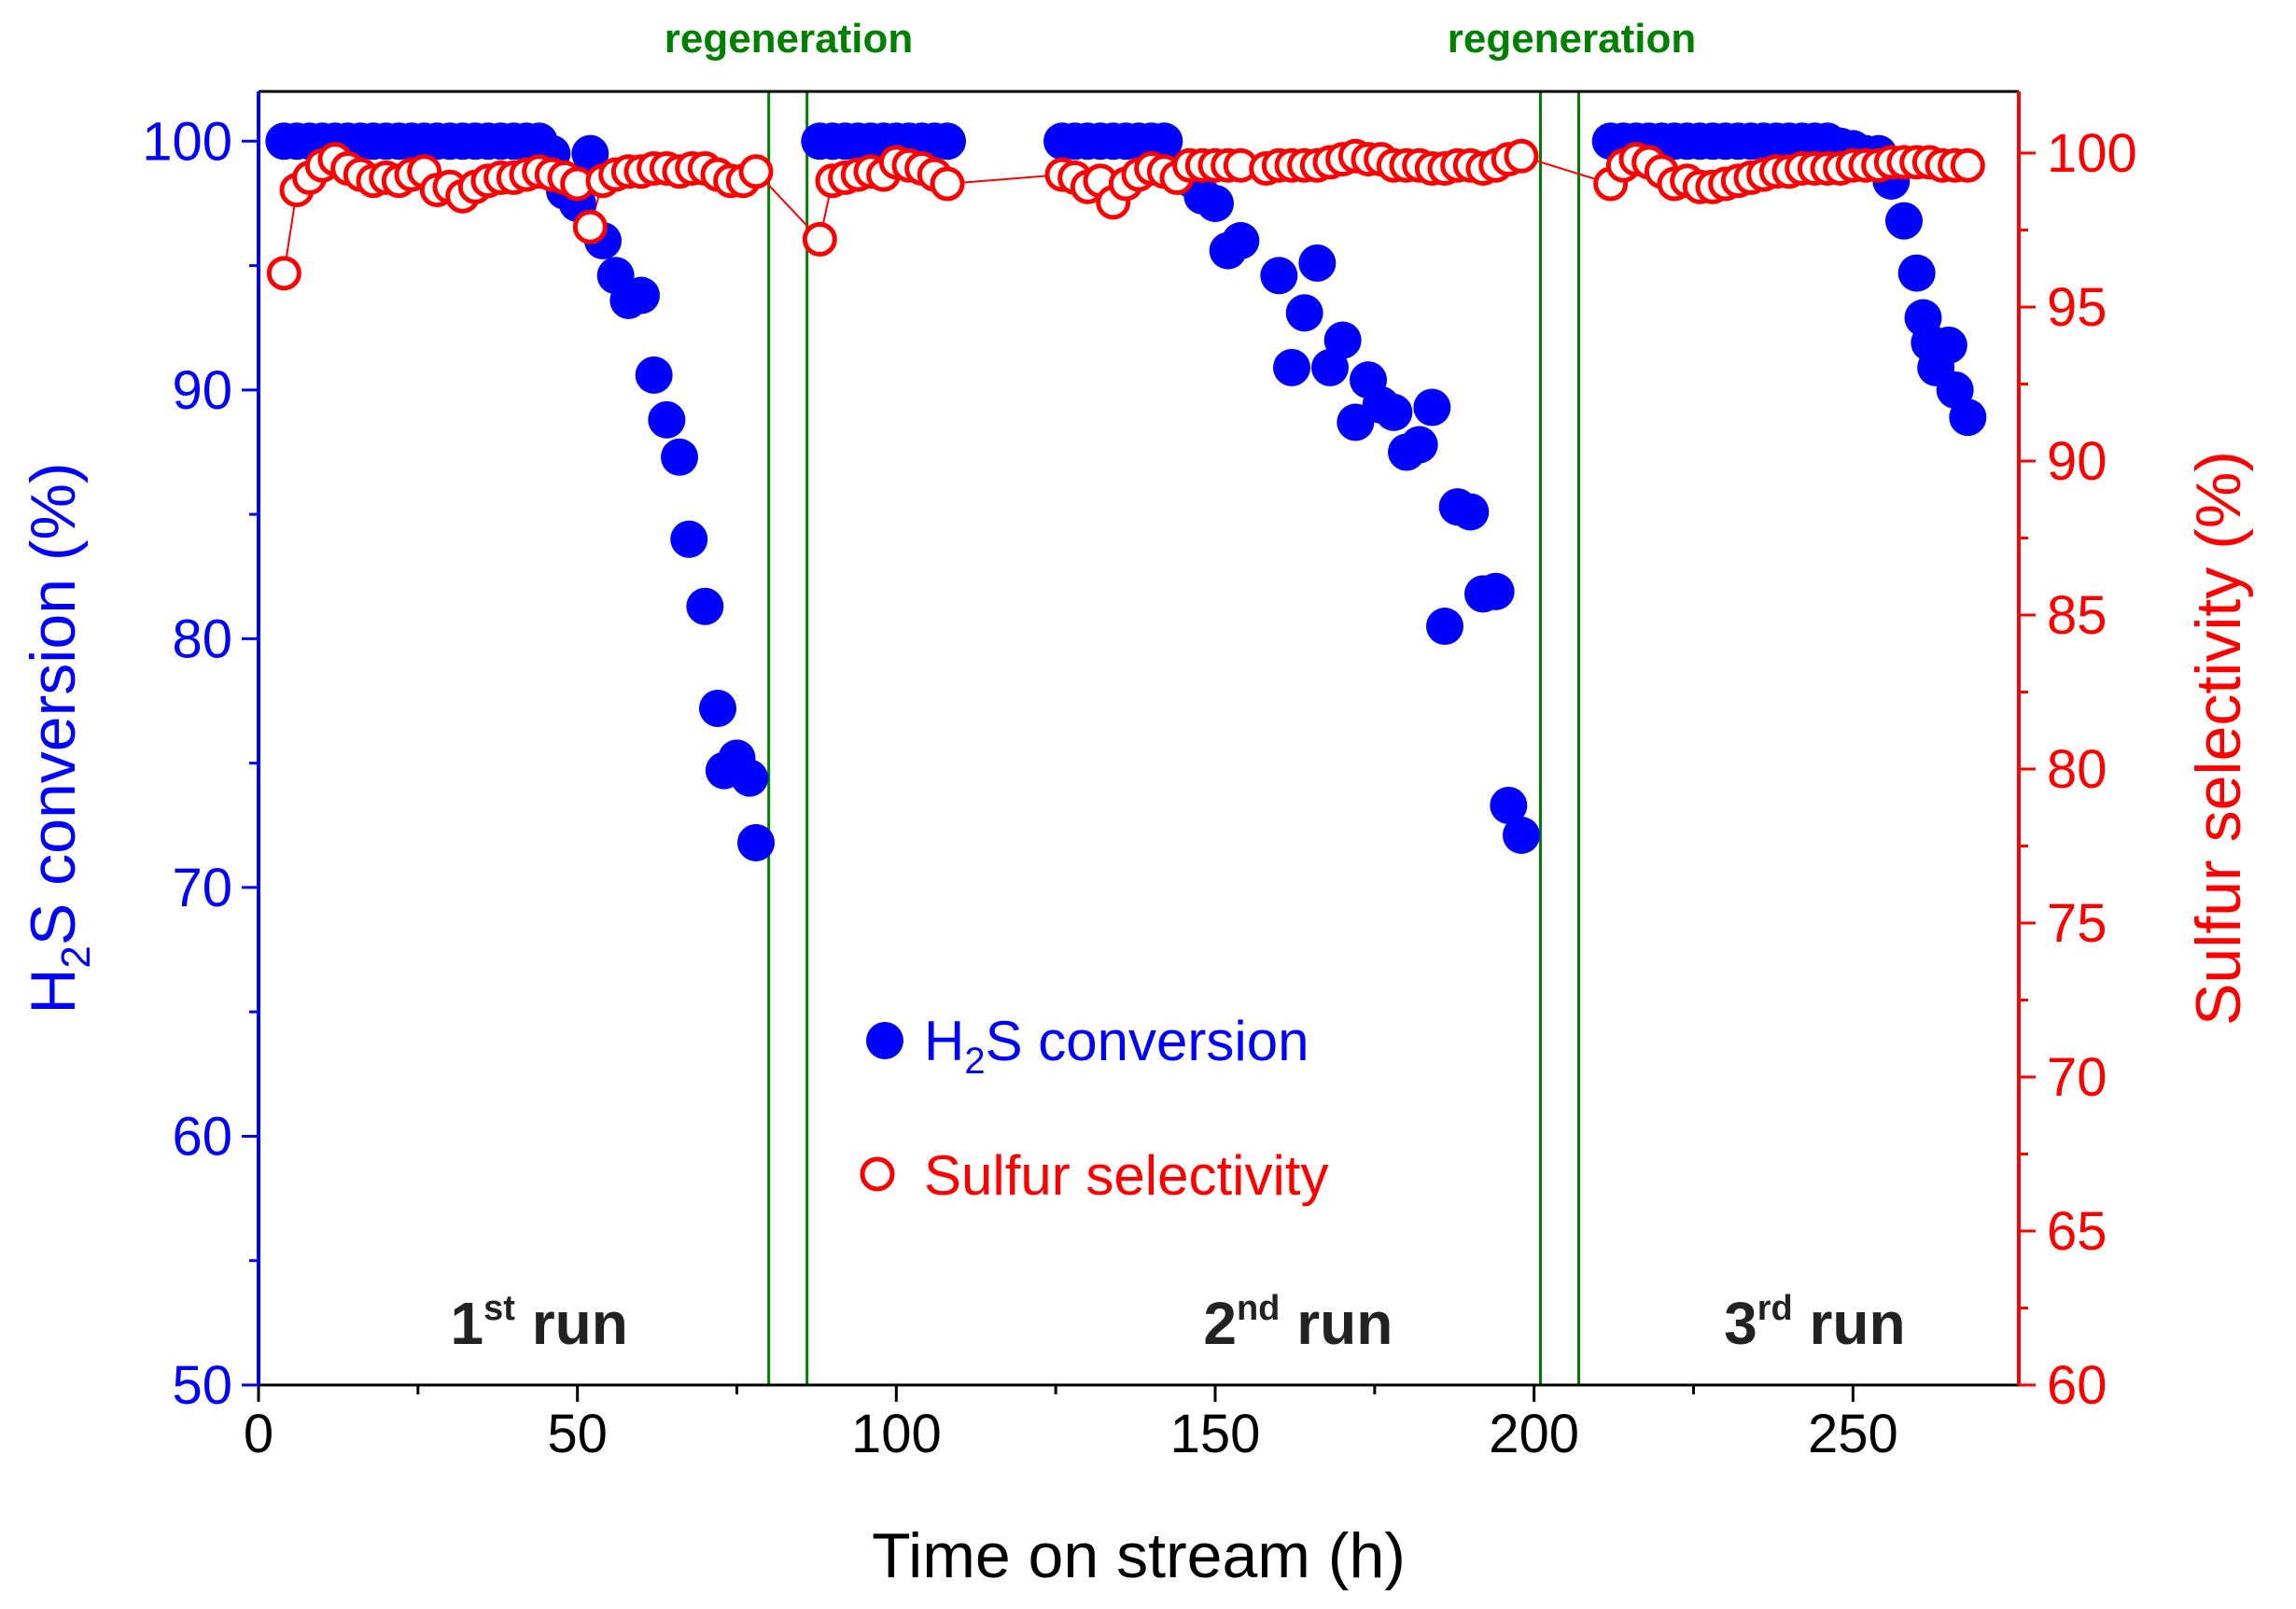 This screenshot has height=1609, width=2296. I want to click on y-right-tick-label: 65, so click(2077, 1231).